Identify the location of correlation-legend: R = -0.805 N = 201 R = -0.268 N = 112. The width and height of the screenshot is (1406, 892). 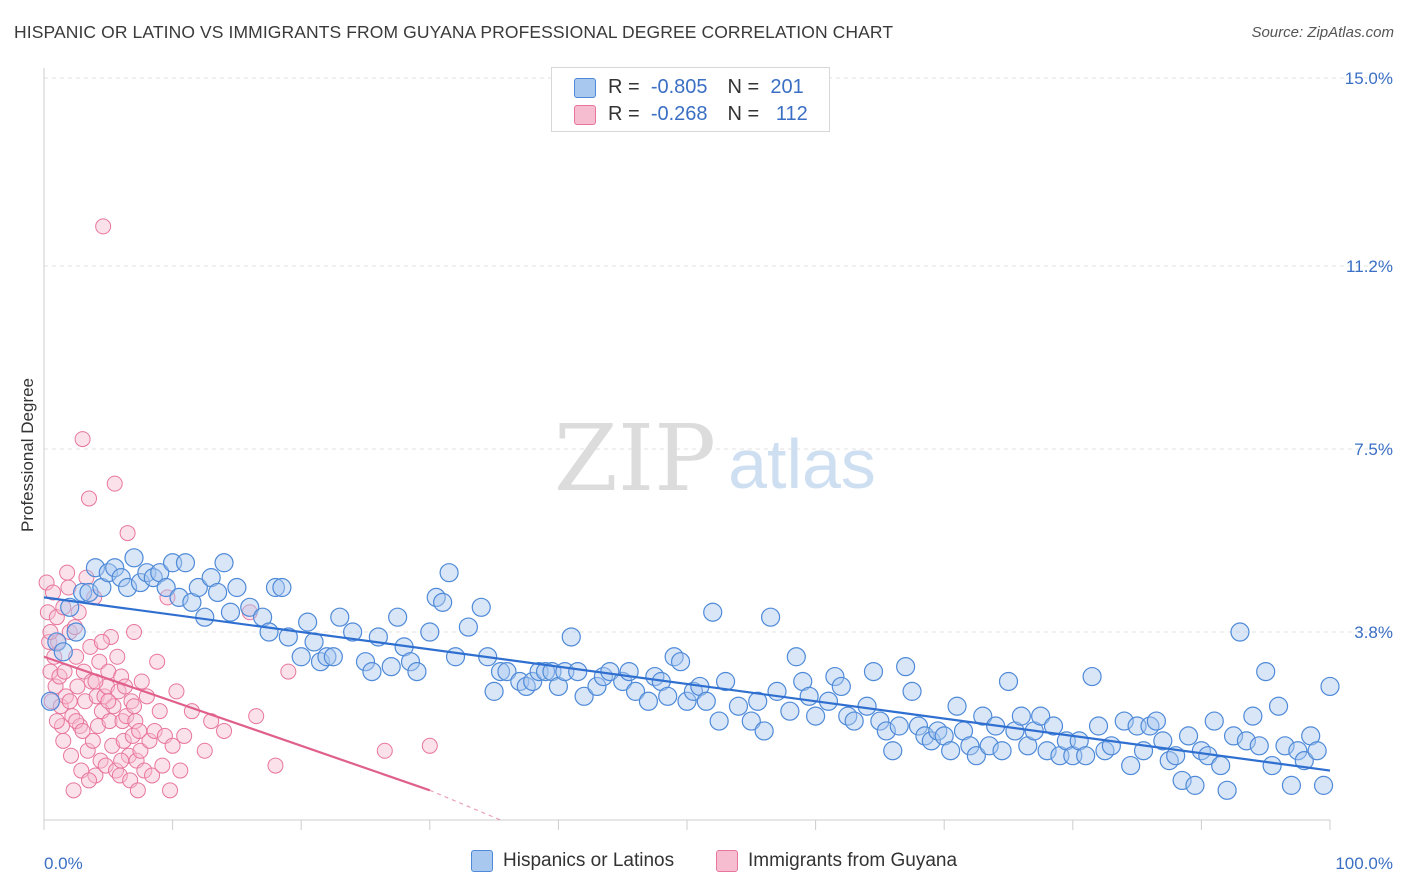
(690, 99).